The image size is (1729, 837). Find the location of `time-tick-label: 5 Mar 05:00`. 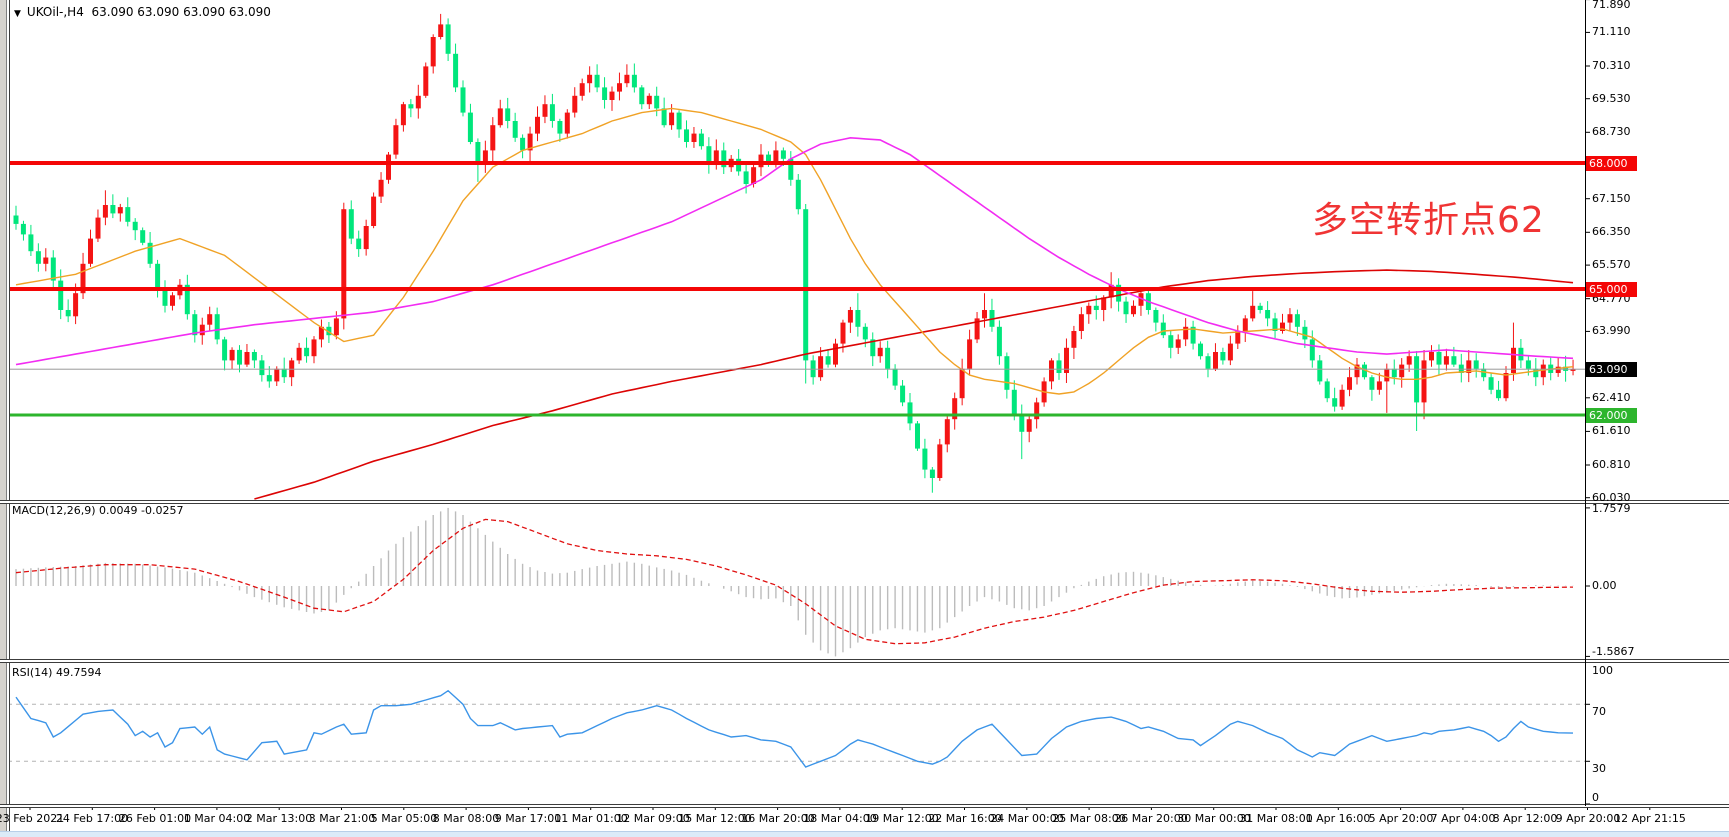

time-tick-label: 5 Mar 05:00 is located at coordinates (404, 818).